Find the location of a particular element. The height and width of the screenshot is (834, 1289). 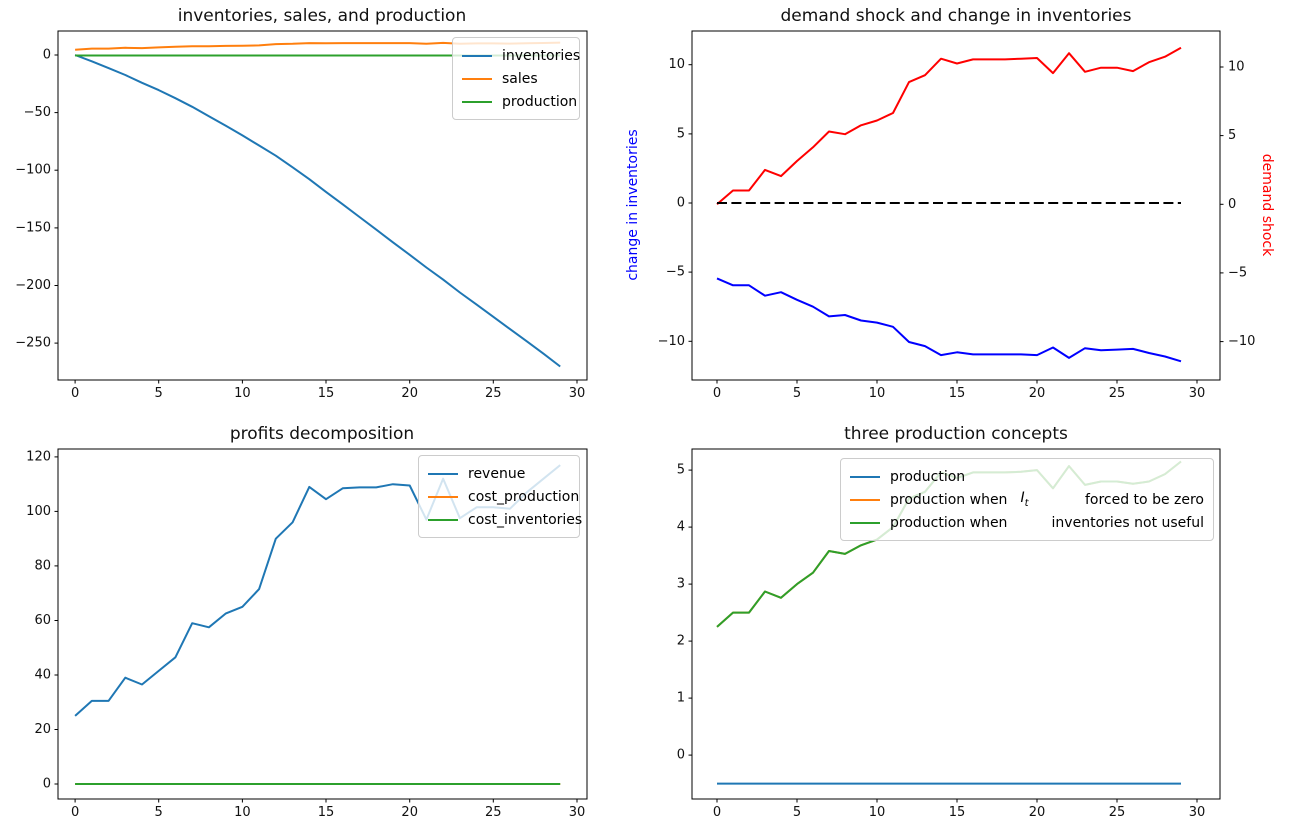

y-tick-label-right: −5 is located at coordinates (1237, 272).